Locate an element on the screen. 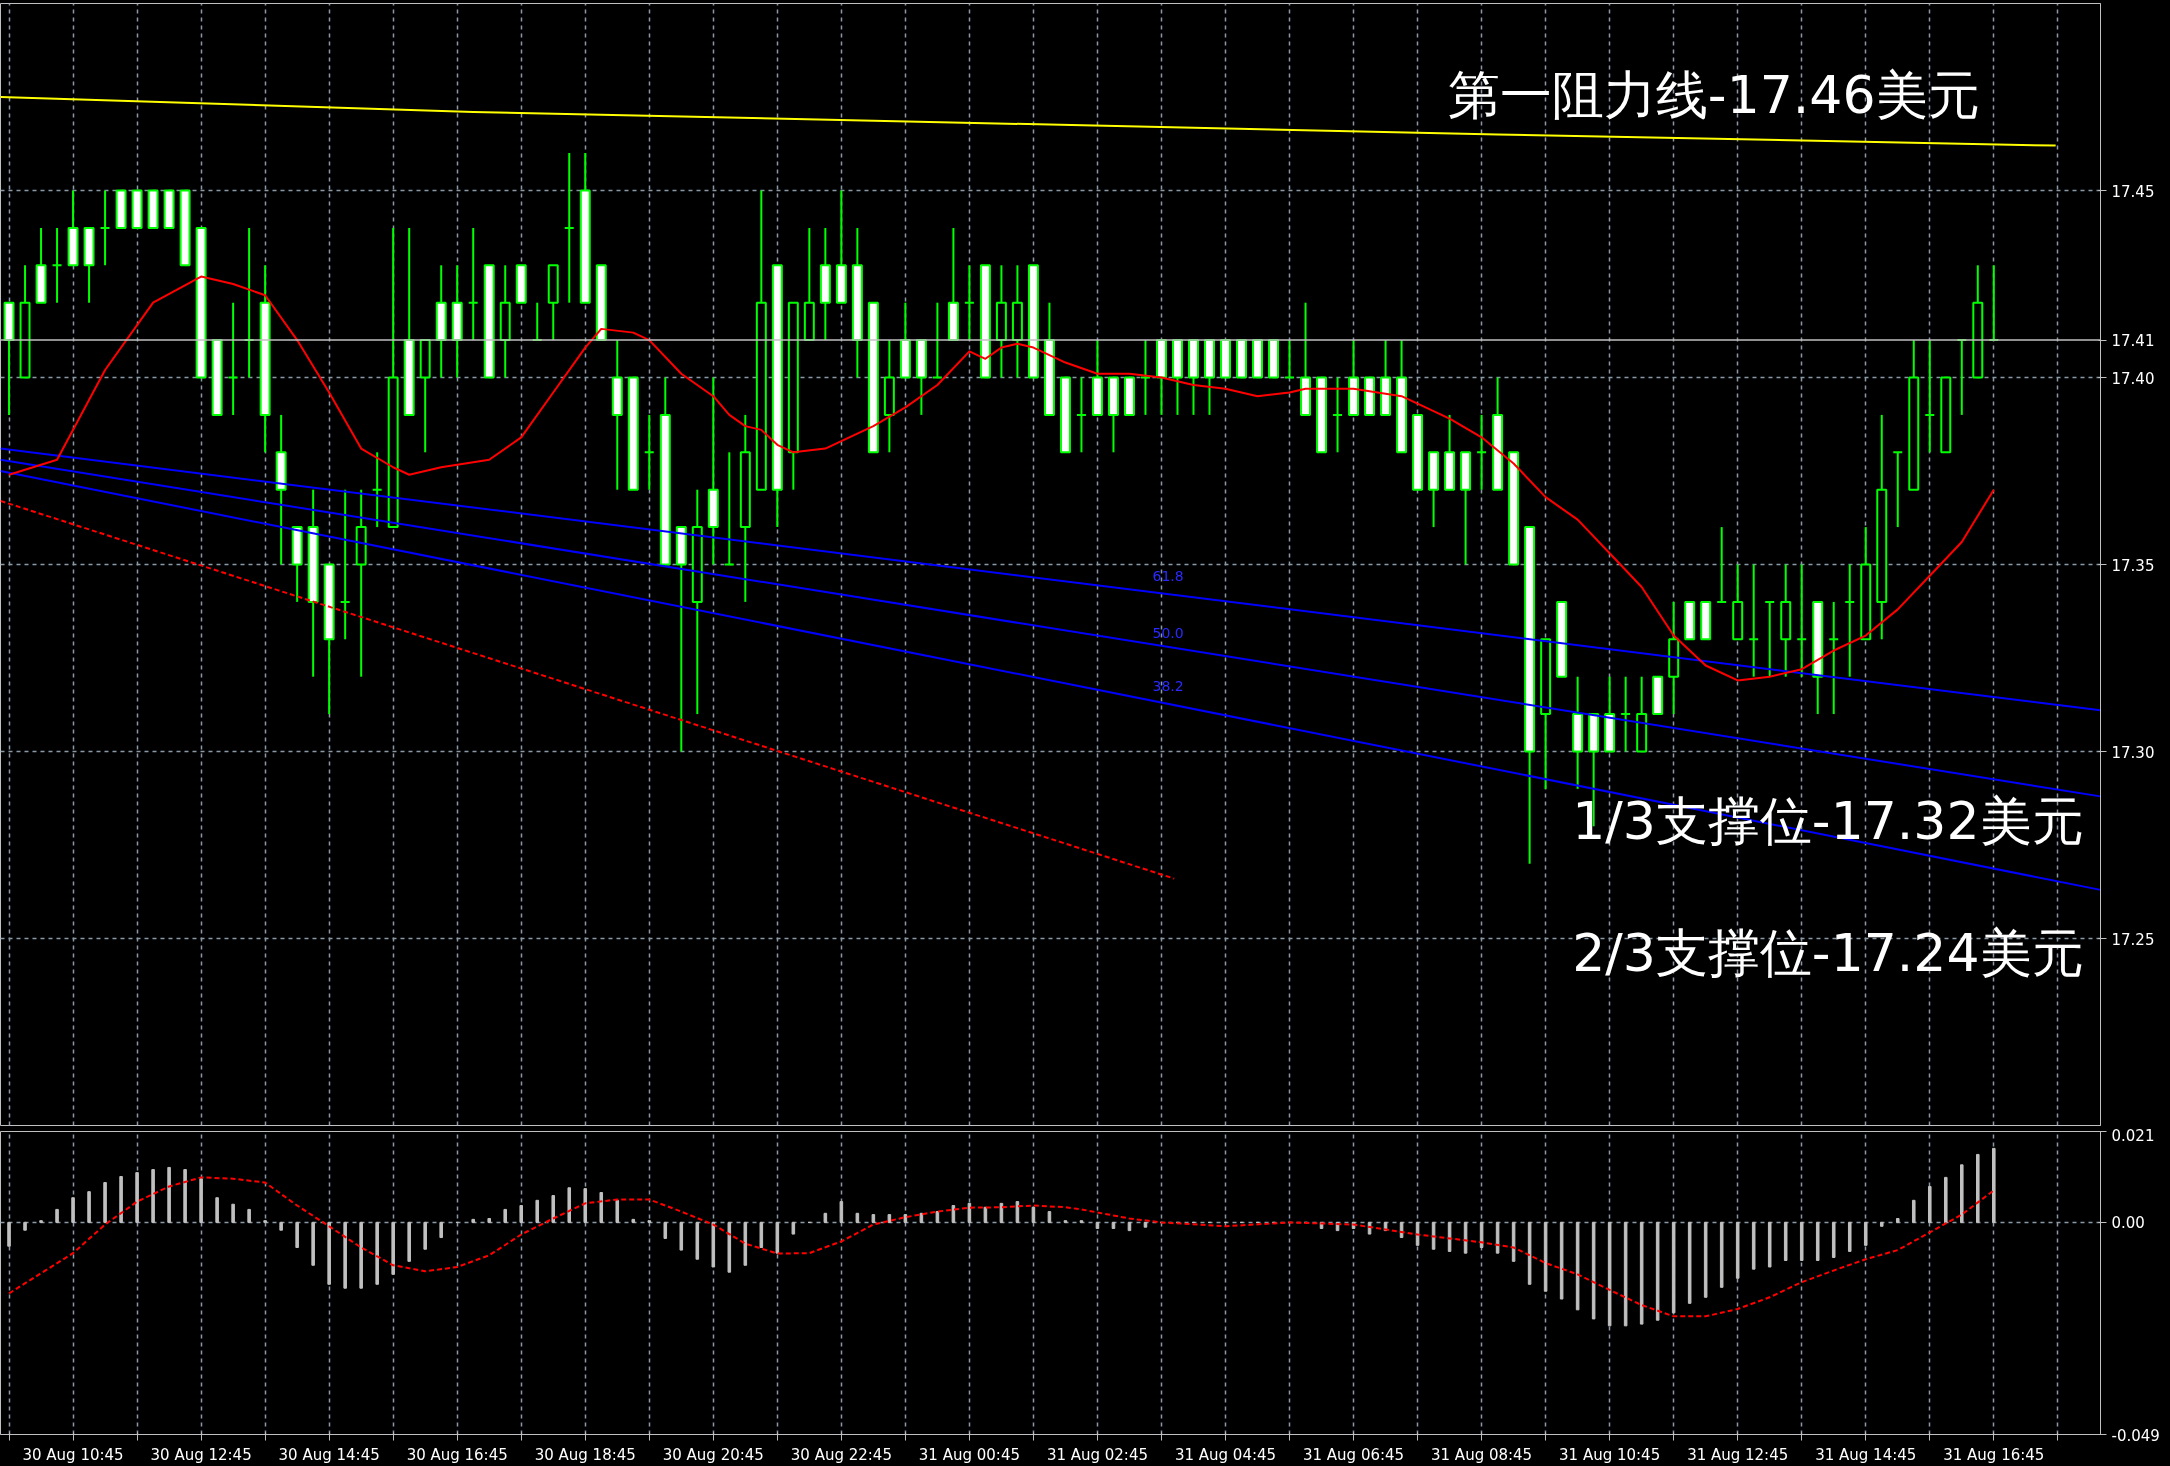 Image resolution: width=2170 pixels, height=1466 pixels. x-tick-label: 31 Aug 02:45 is located at coordinates (1097, 1454).